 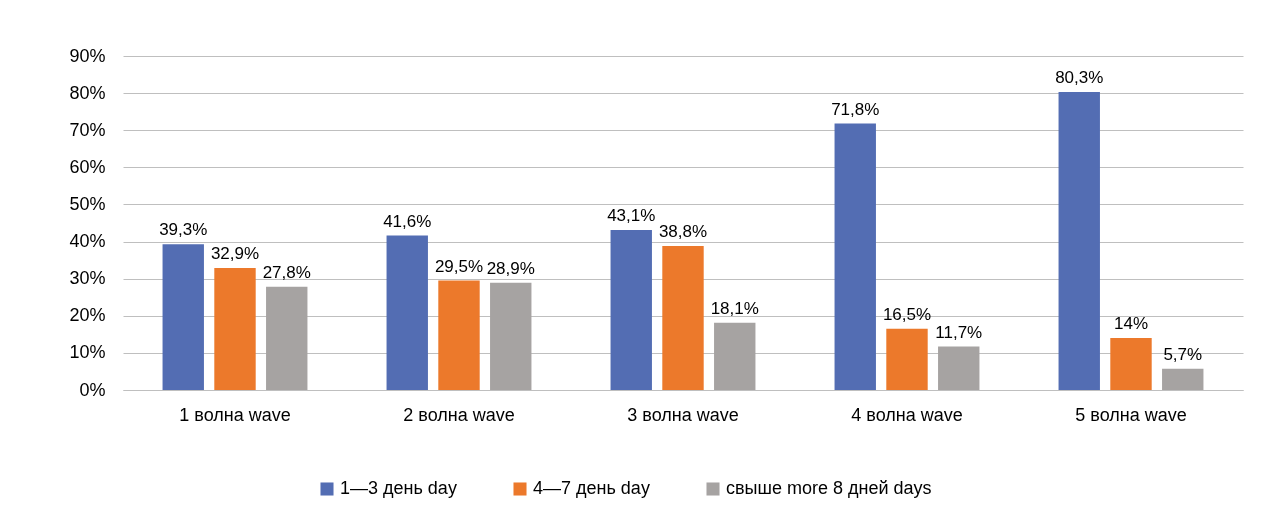 What do you see at coordinates (92, 389) in the screenshot?
I see `y-tick-label: 0%` at bounding box center [92, 389].